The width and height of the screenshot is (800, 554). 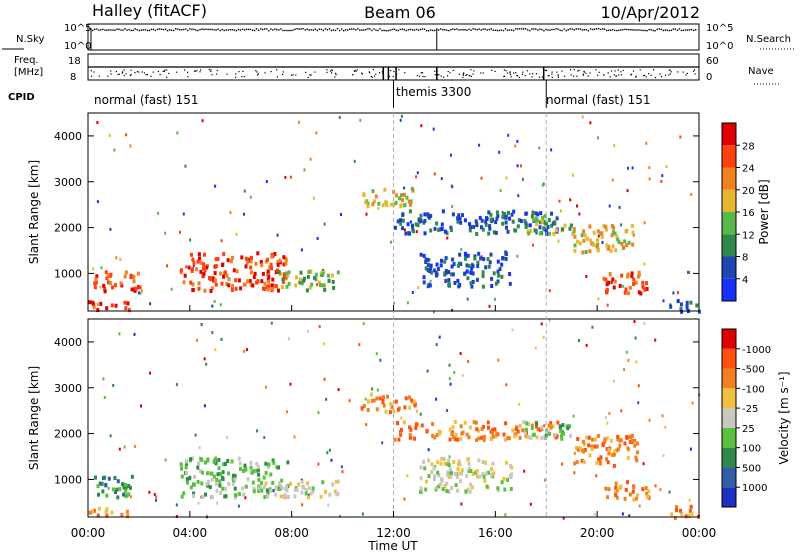 I want to click on cpid-segment-label: normal (fast) 151, so click(x=146, y=100).